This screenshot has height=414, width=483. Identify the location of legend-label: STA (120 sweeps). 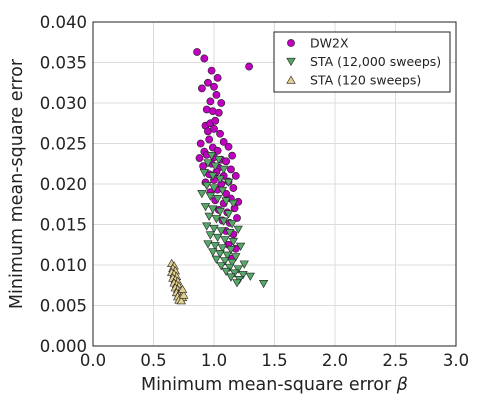
(365, 80).